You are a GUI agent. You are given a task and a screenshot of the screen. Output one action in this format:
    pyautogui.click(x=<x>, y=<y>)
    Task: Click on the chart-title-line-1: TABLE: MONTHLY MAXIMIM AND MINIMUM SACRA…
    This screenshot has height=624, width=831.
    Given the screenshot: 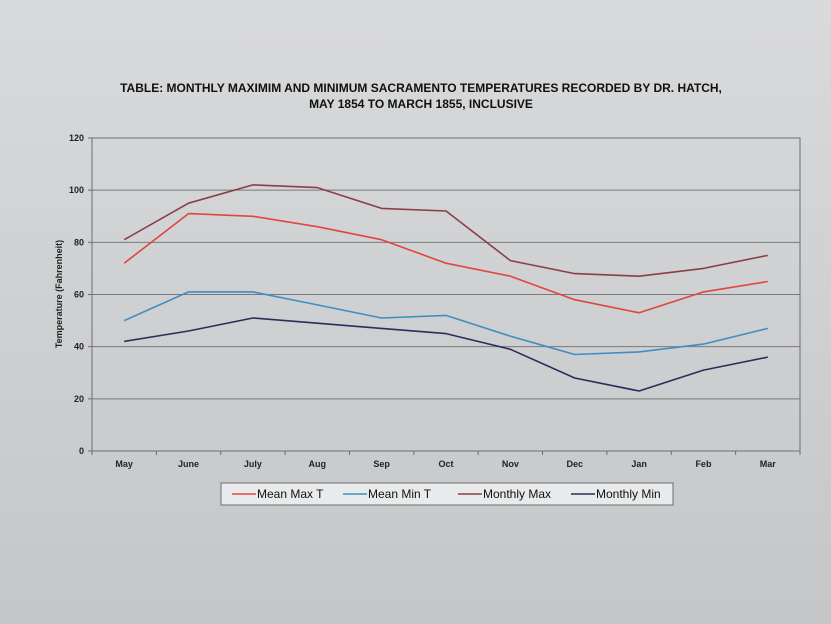 What is the action you would take?
    pyautogui.click(x=421, y=88)
    